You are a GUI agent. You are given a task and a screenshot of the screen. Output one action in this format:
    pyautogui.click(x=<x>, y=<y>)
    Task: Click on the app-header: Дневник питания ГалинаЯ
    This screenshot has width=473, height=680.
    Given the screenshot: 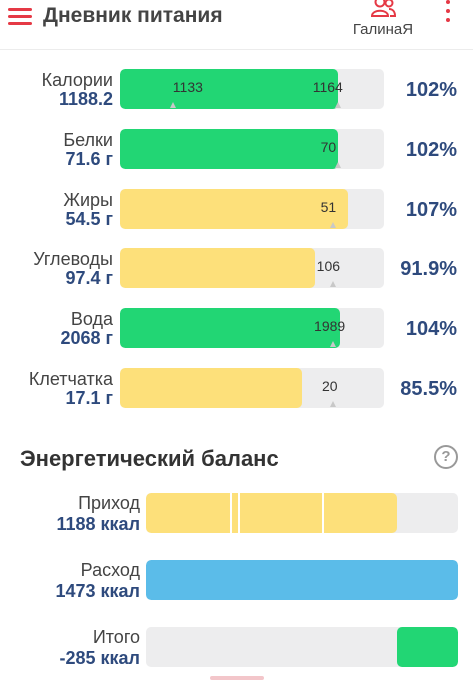 What is the action you would take?
    pyautogui.click(x=236, y=25)
    